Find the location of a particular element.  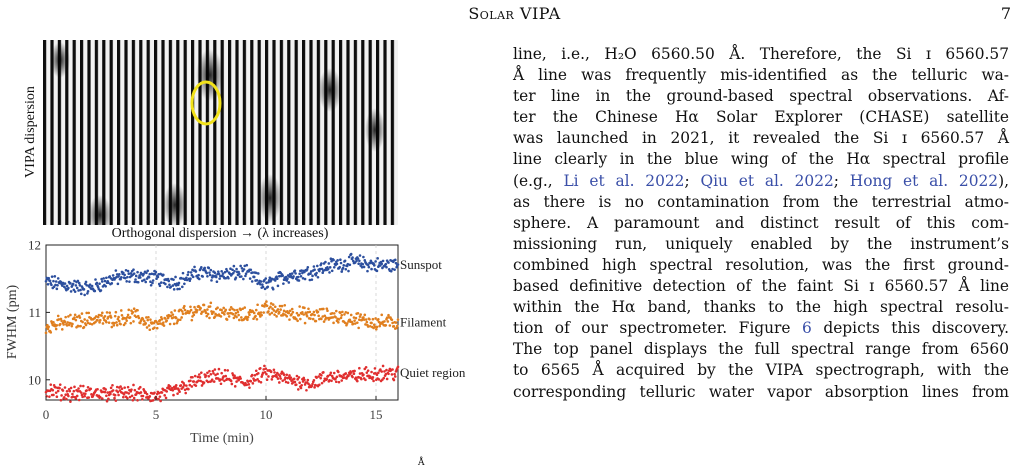

figure-6-link: 6 is located at coordinates (807, 328).